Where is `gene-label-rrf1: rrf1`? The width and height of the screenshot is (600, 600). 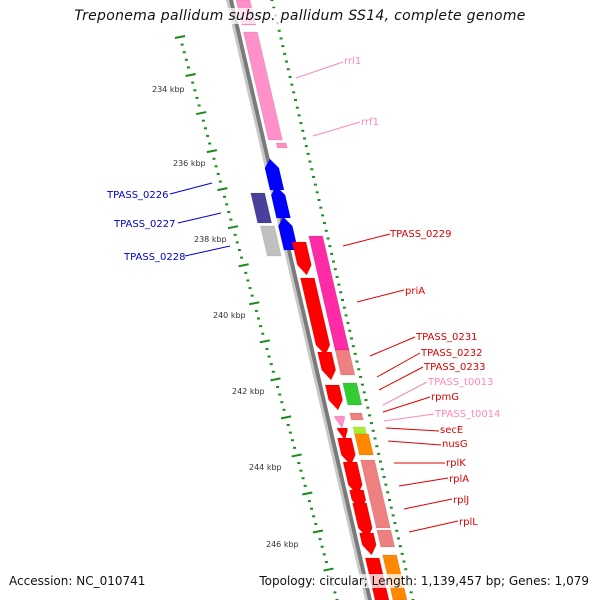
gene-label-rrf1: rrf1 is located at coordinates (370, 122).